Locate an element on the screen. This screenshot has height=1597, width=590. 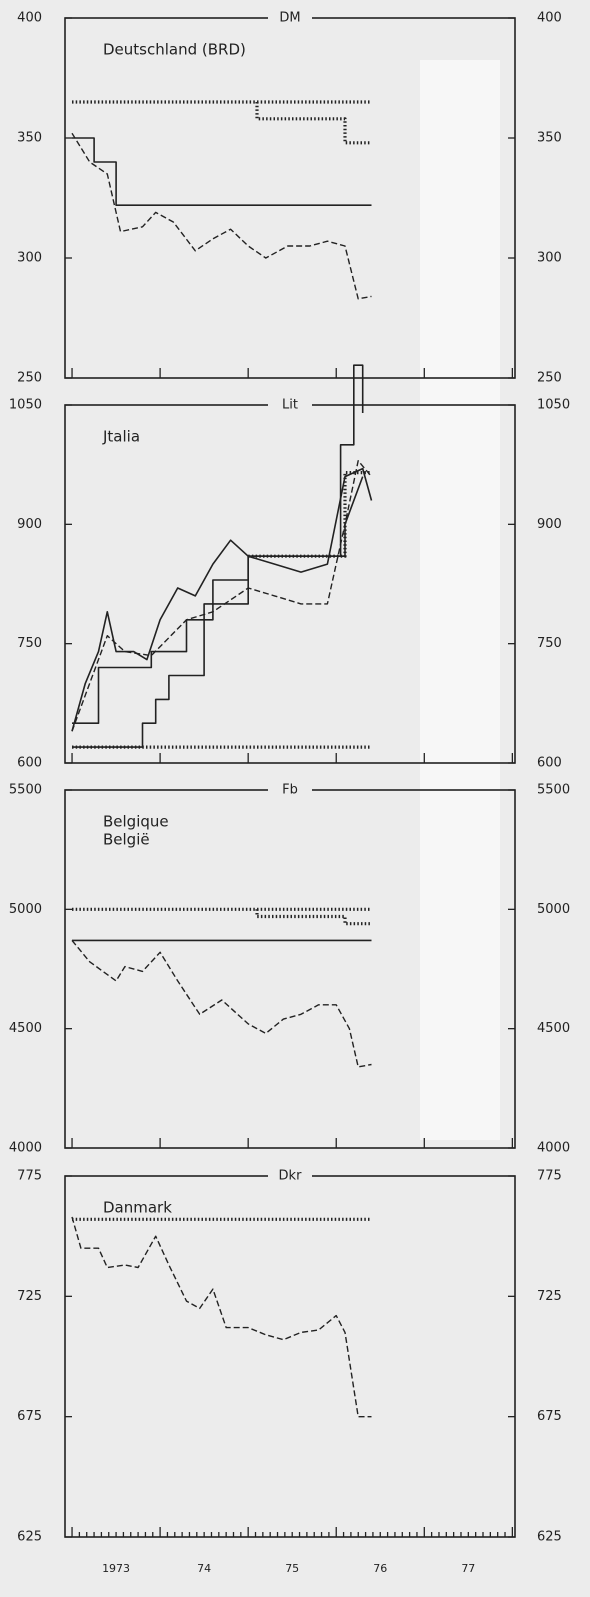
unit-label: DM is located at coordinates (289, 18).